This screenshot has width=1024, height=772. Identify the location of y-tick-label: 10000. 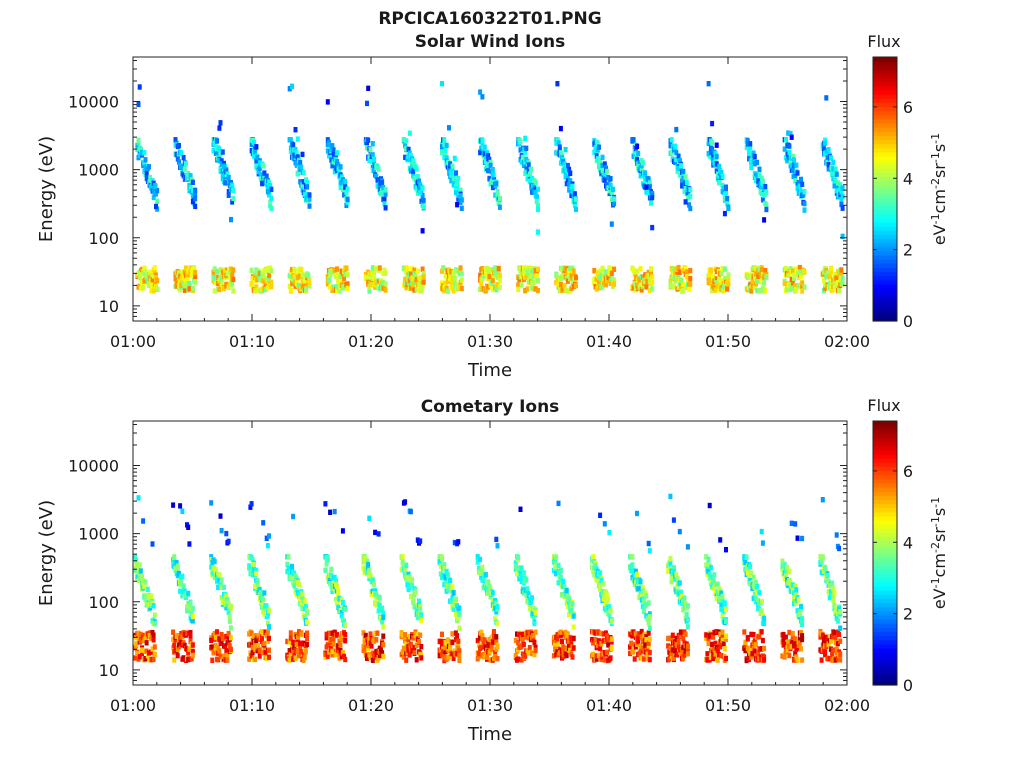
(93, 102).